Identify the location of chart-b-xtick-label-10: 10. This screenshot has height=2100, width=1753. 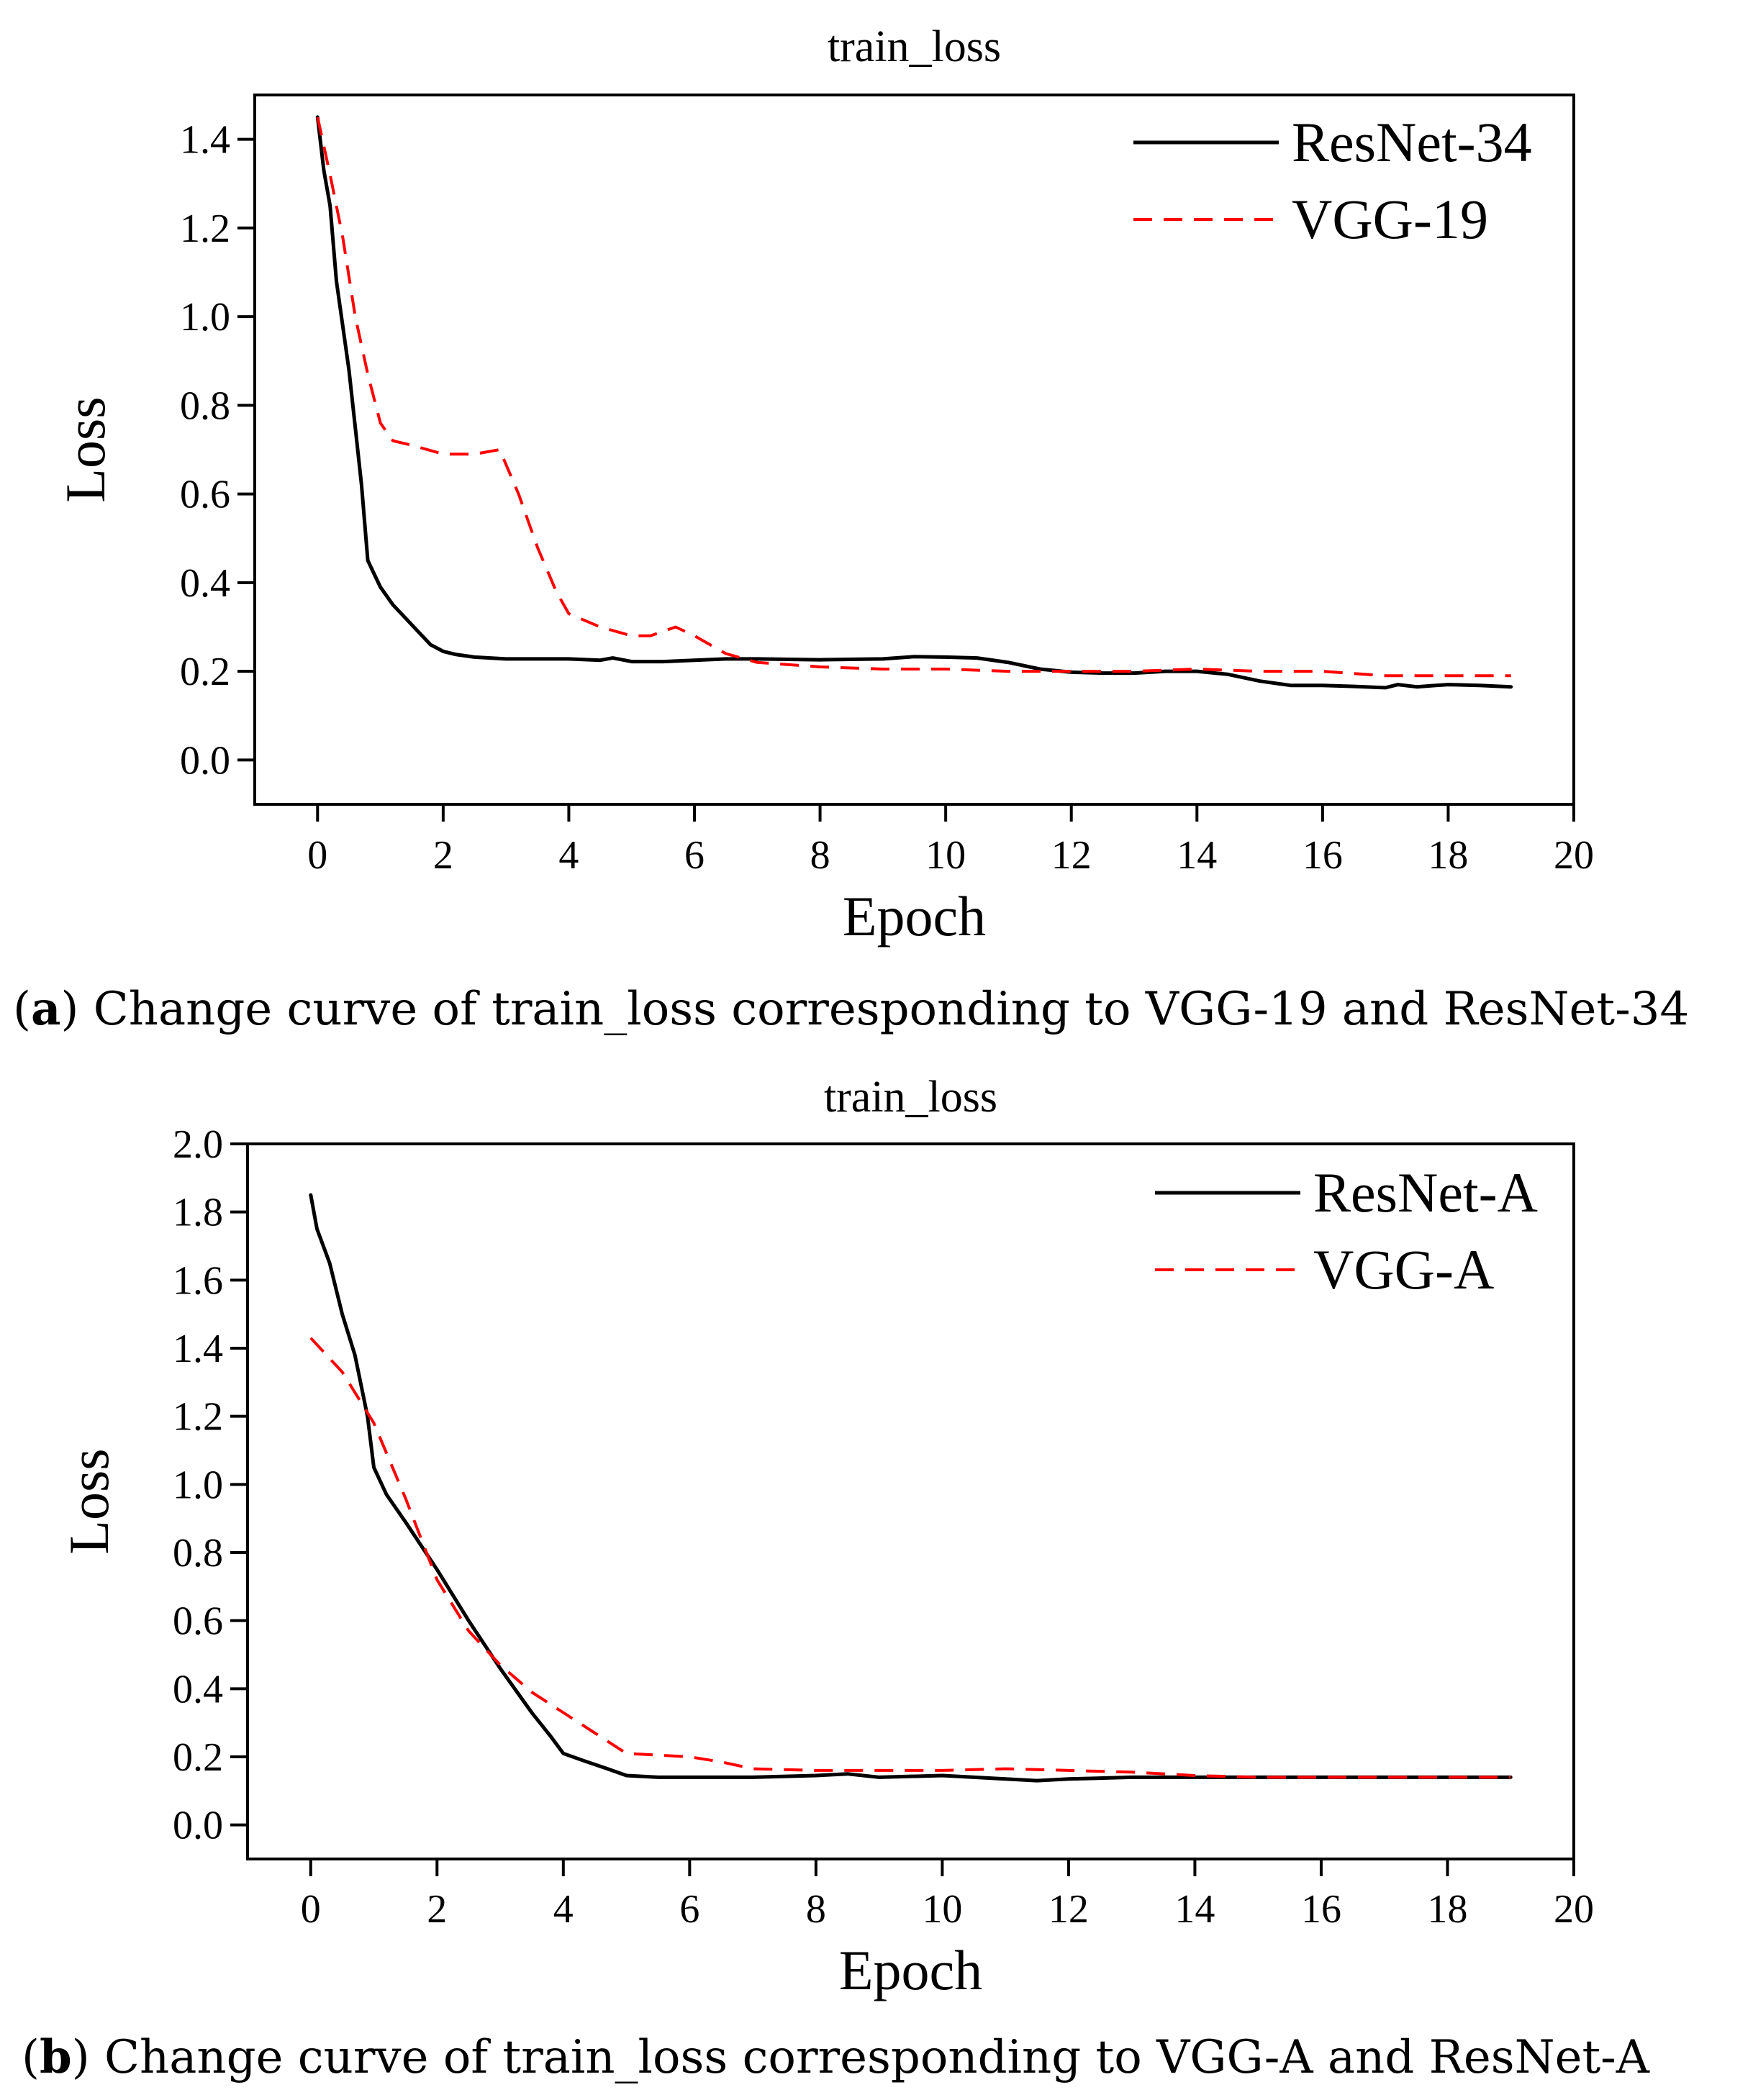
(942, 1909).